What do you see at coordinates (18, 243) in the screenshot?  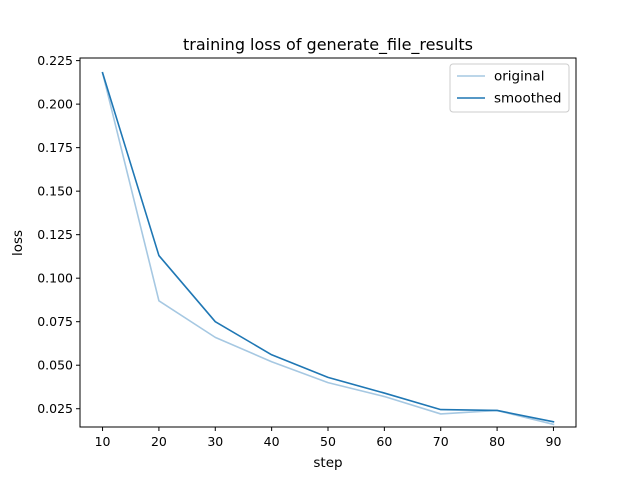 I see `y-axis-label: loss` at bounding box center [18, 243].